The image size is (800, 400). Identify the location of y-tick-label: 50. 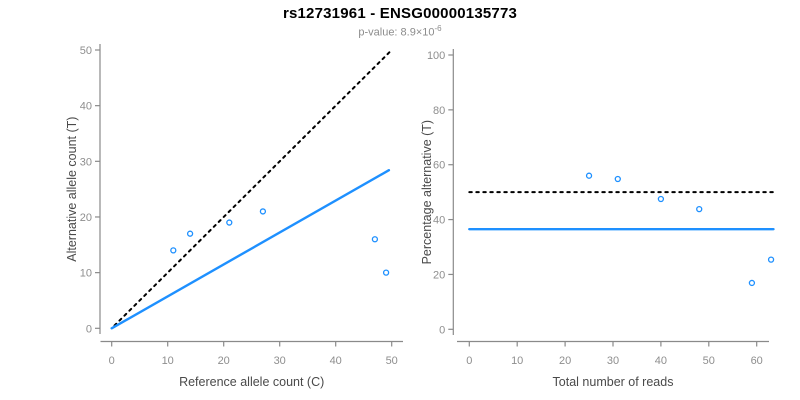
(86, 51).